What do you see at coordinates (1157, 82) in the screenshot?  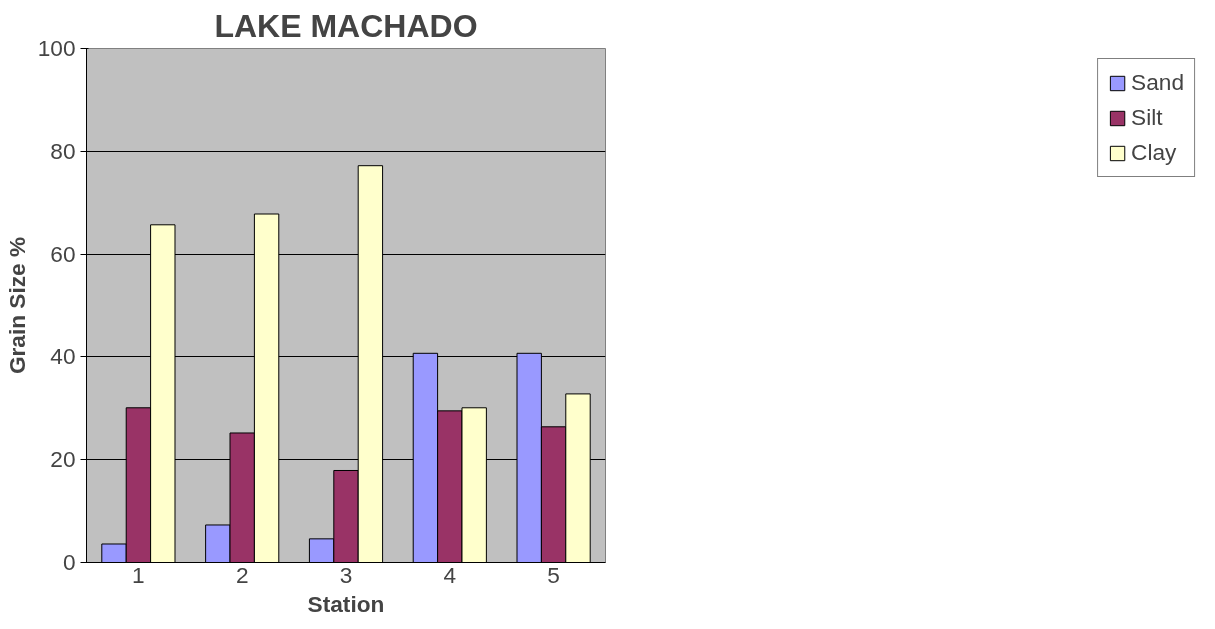 I see `legend-label: Sand` at bounding box center [1157, 82].